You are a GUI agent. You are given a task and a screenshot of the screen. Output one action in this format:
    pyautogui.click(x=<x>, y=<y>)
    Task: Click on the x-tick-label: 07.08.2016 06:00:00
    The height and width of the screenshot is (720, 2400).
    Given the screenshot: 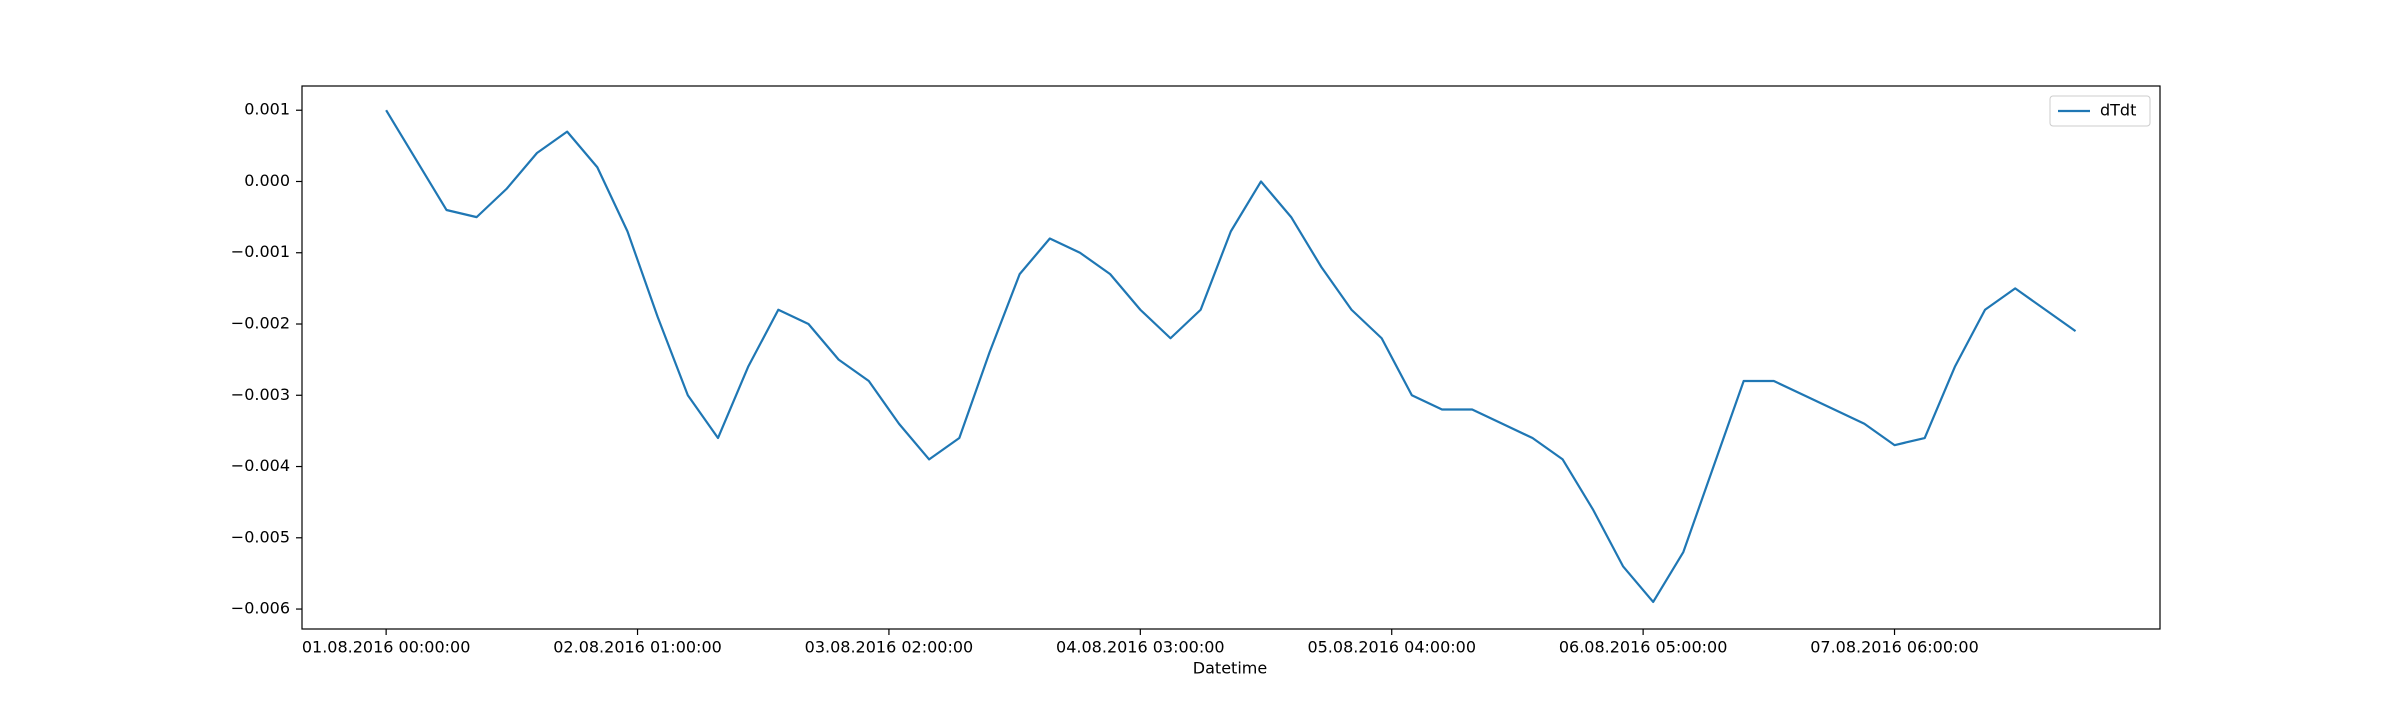 What is the action you would take?
    pyautogui.click(x=1894, y=647)
    